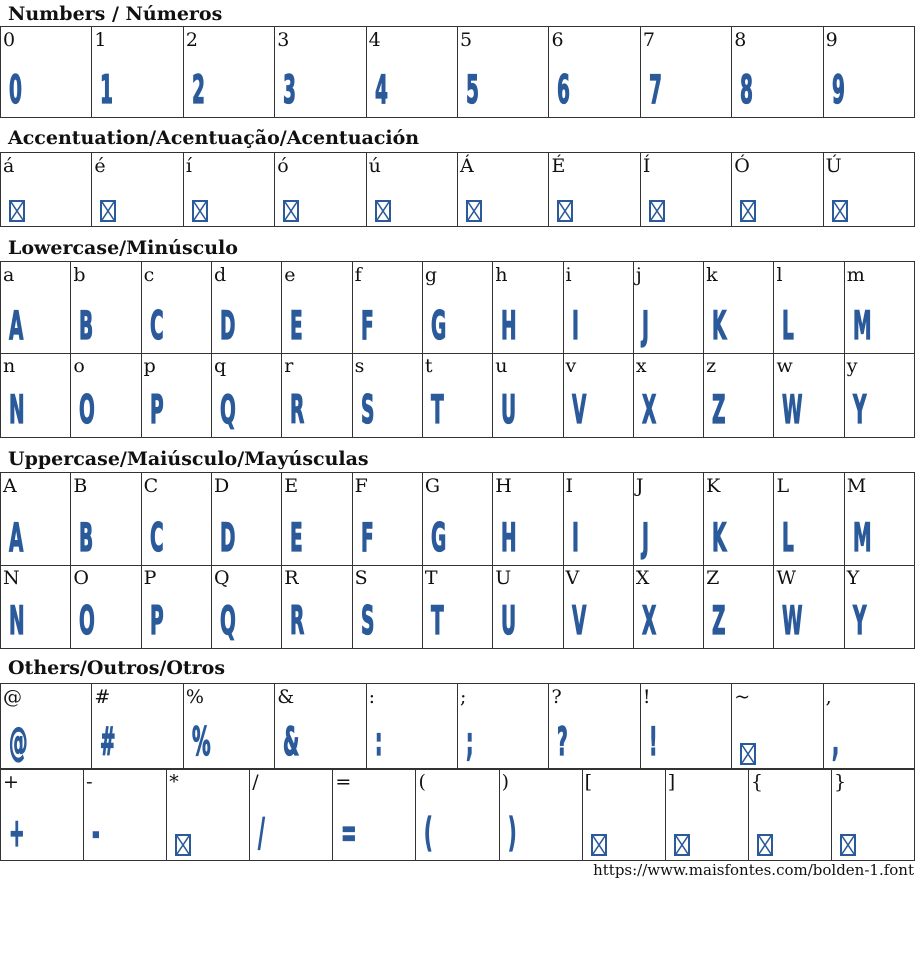  Describe the element at coordinates (838, 91) in the screenshot. I see `glyph-sample: 9` at that location.